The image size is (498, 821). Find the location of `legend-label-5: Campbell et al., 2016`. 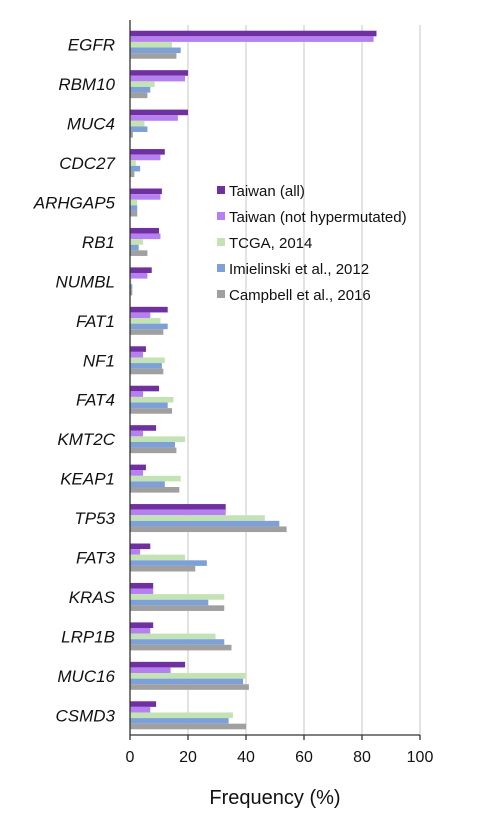

legend-label-5: Campbell et al., 2016 is located at coordinates (300, 295).